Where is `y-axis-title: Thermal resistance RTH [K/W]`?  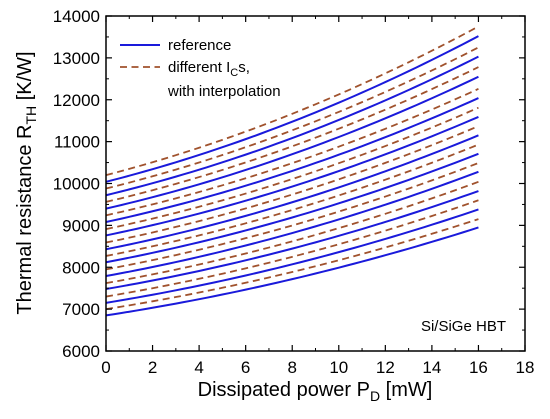 y-axis-title: Thermal resistance RTH [K/W] is located at coordinates (26, 182).